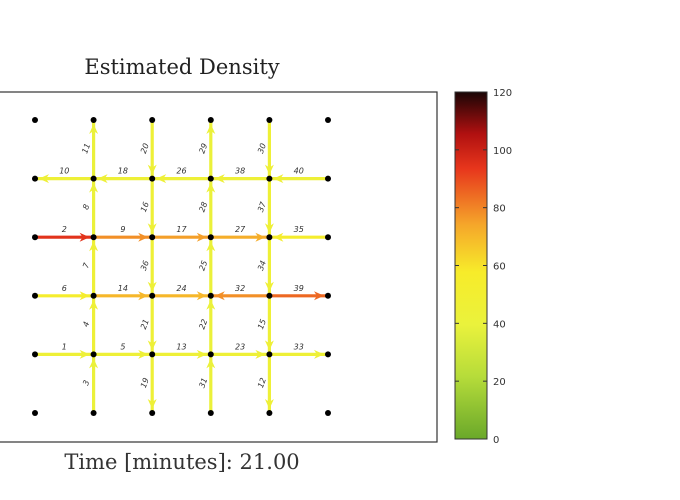  What do you see at coordinates (299, 346) in the screenshot?
I see `link-label: 33` at bounding box center [299, 346].